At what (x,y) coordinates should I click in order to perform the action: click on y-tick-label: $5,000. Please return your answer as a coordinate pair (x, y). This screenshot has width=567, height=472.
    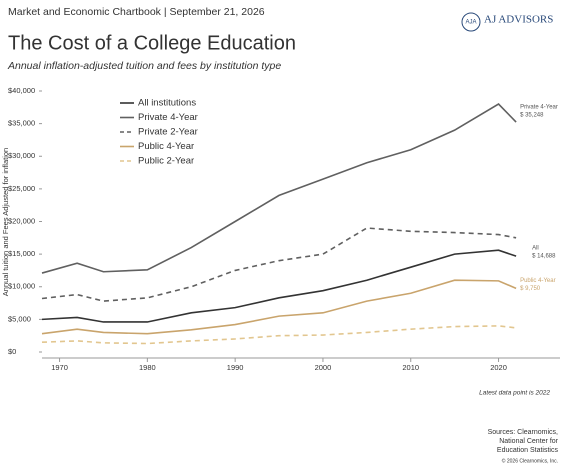
    Looking at the image, I should click on (19, 318).